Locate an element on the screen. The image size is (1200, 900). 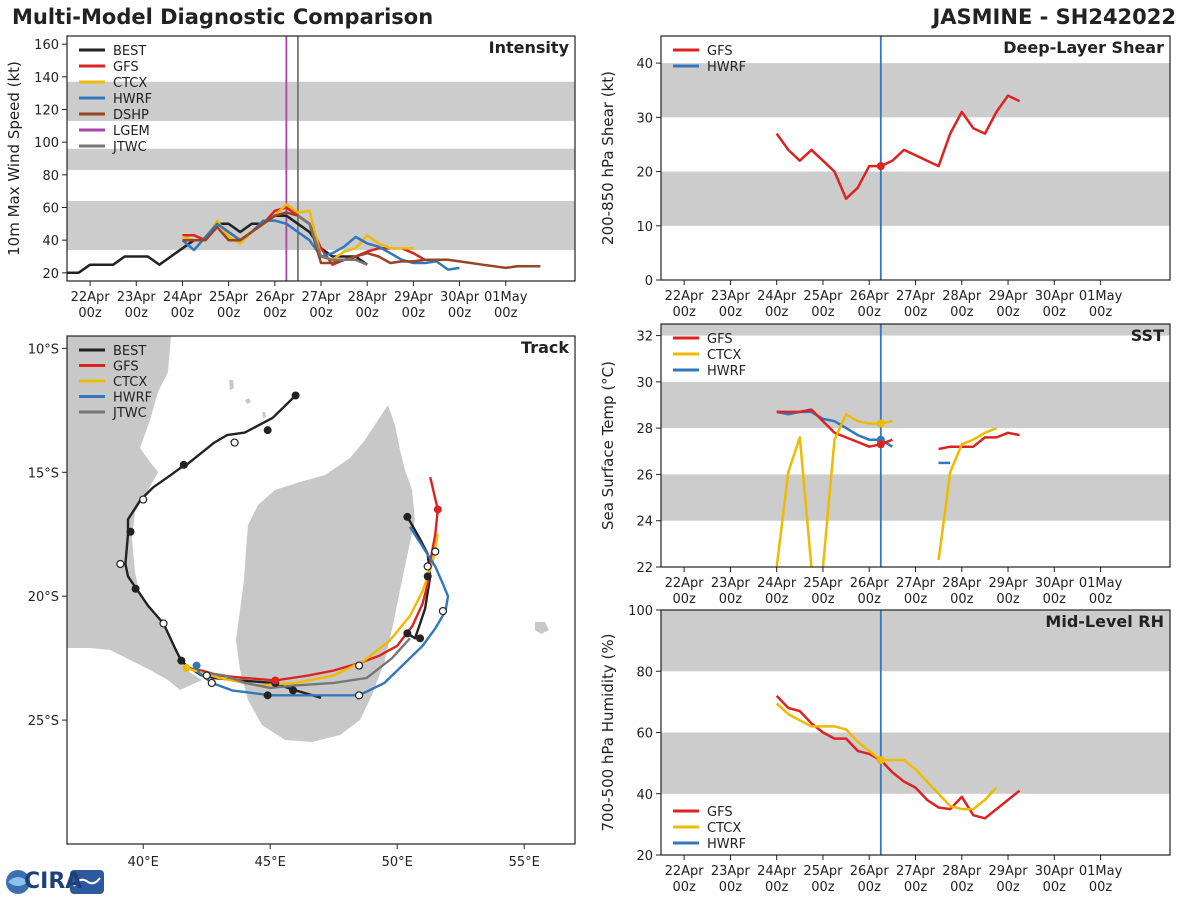
x-tick-label-date: 29Apr is located at coordinates (1009, 583).